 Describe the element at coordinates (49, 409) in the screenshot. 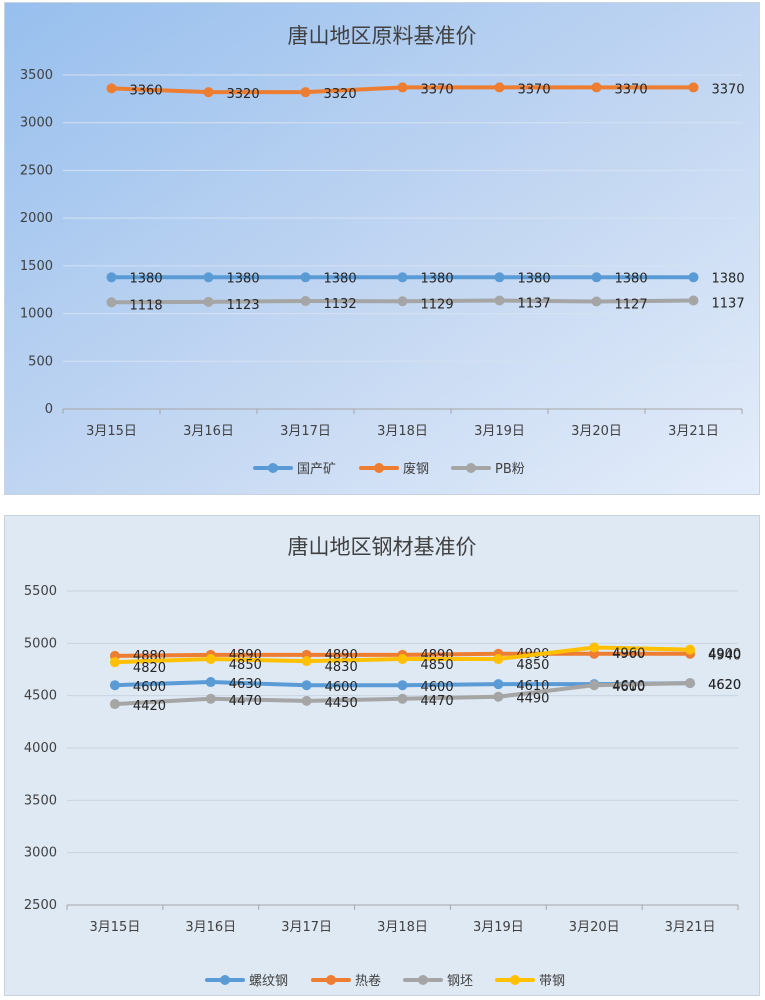

I see `y-tick-label: 0` at that location.